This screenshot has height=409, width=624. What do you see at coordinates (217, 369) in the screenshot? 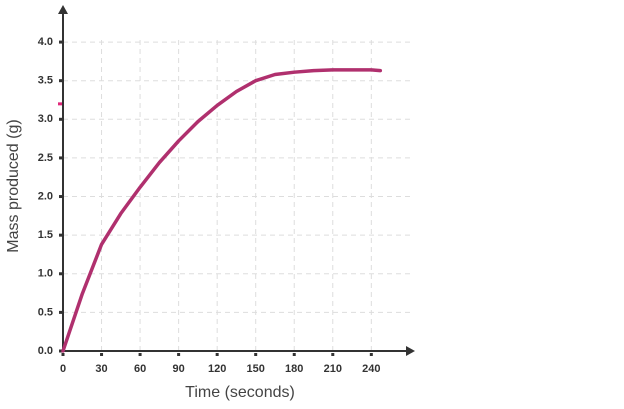
I see `x-tick-label: 120` at bounding box center [217, 369].